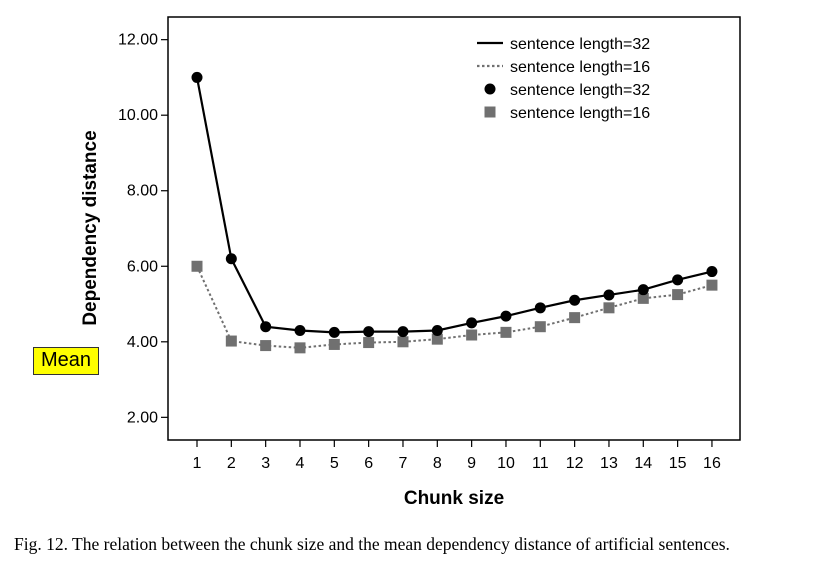 The width and height of the screenshot is (830, 563). Describe the element at coordinates (142, 266) in the screenshot. I see `y-tick-label: 6.00` at that location.